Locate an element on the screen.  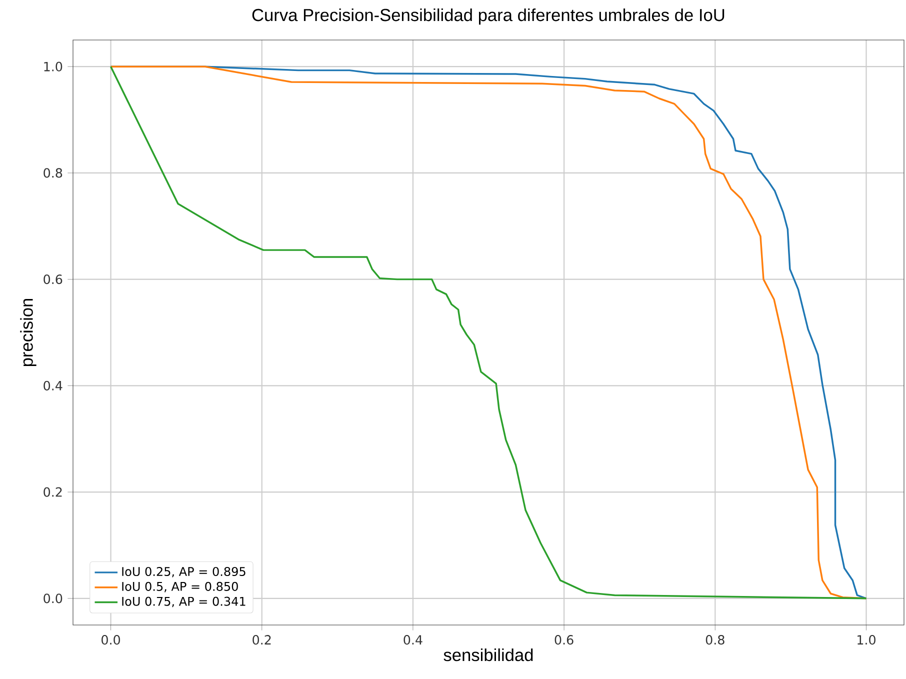
y-tick-label: 0.2 is located at coordinates (53, 492).